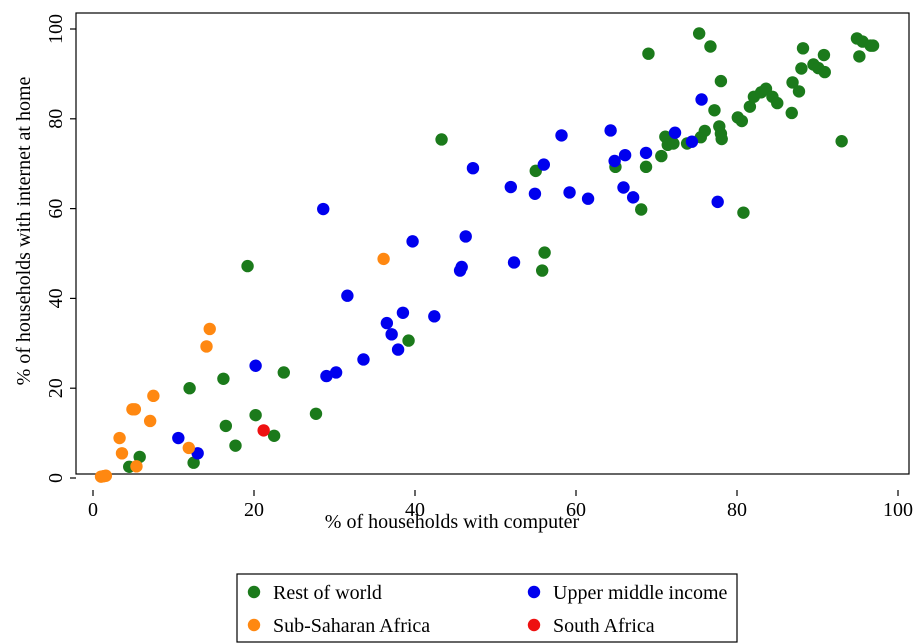  I want to click on x-tick-label: 0, so click(93, 510).